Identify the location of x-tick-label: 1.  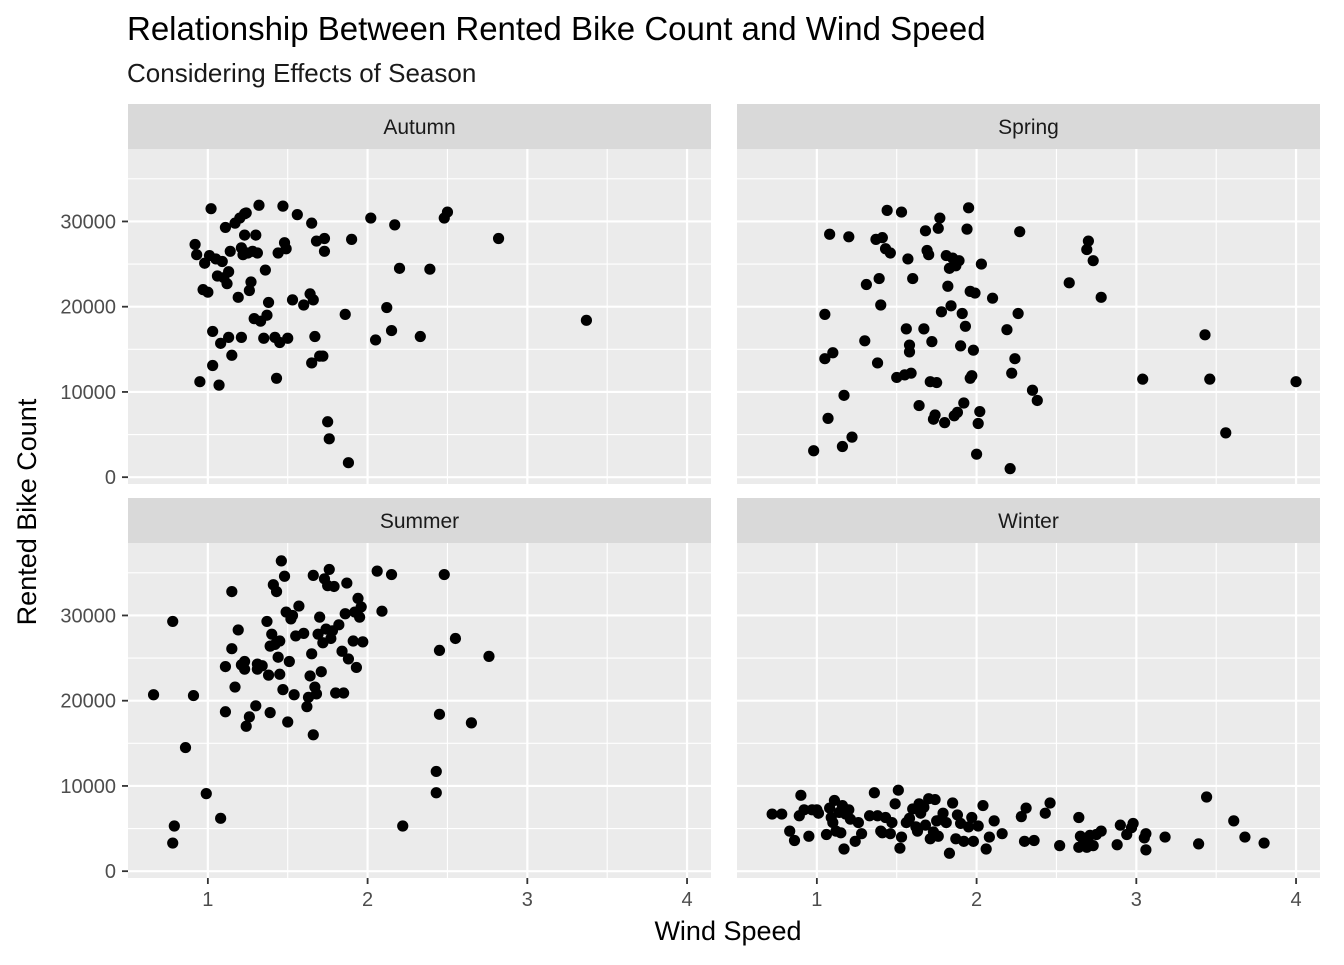
(816, 900).